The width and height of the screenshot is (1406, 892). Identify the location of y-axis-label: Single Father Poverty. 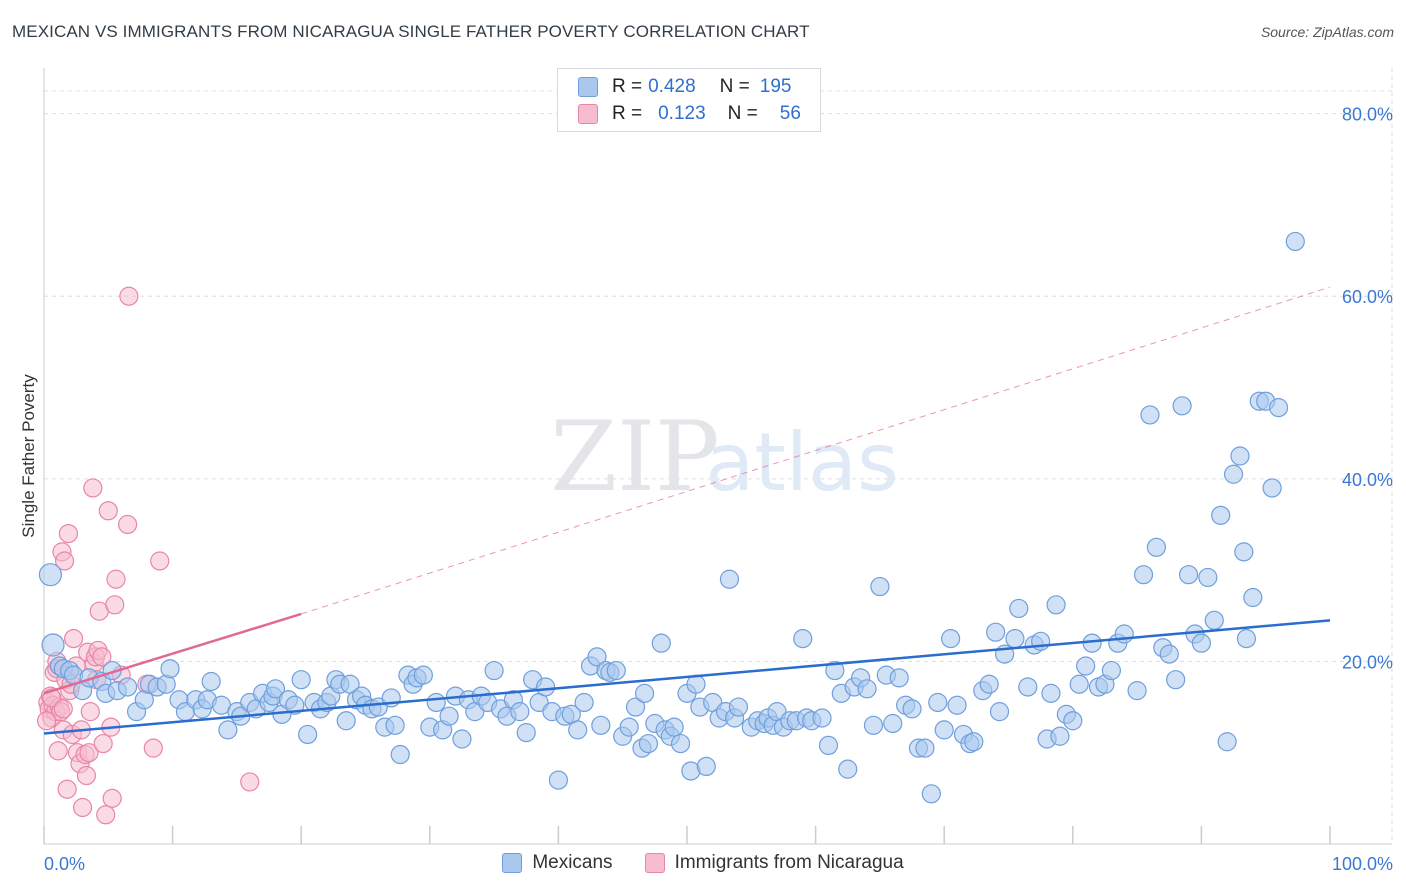
(28, 456).